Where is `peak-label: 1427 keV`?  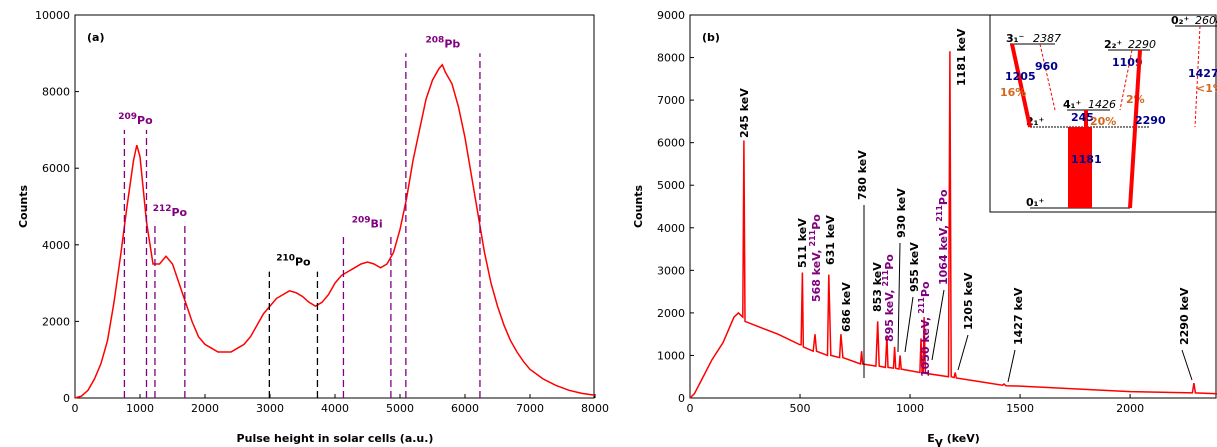 peak-label: 1427 keV is located at coordinates (1018, 316).